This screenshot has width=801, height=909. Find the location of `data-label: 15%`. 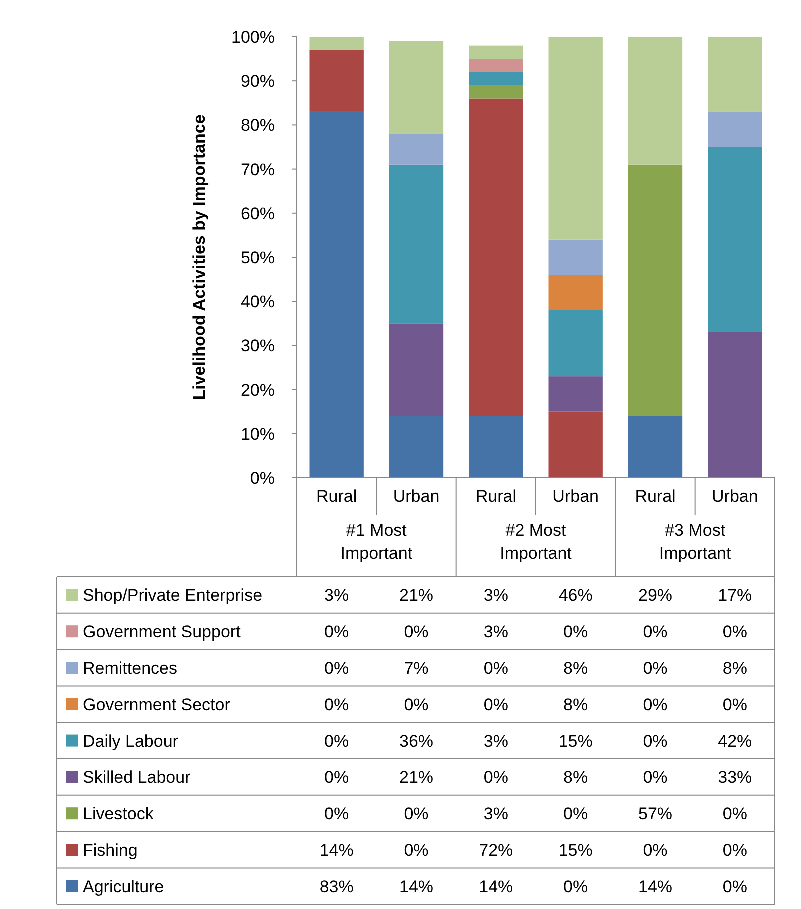

data-label: 15% is located at coordinates (575, 741).